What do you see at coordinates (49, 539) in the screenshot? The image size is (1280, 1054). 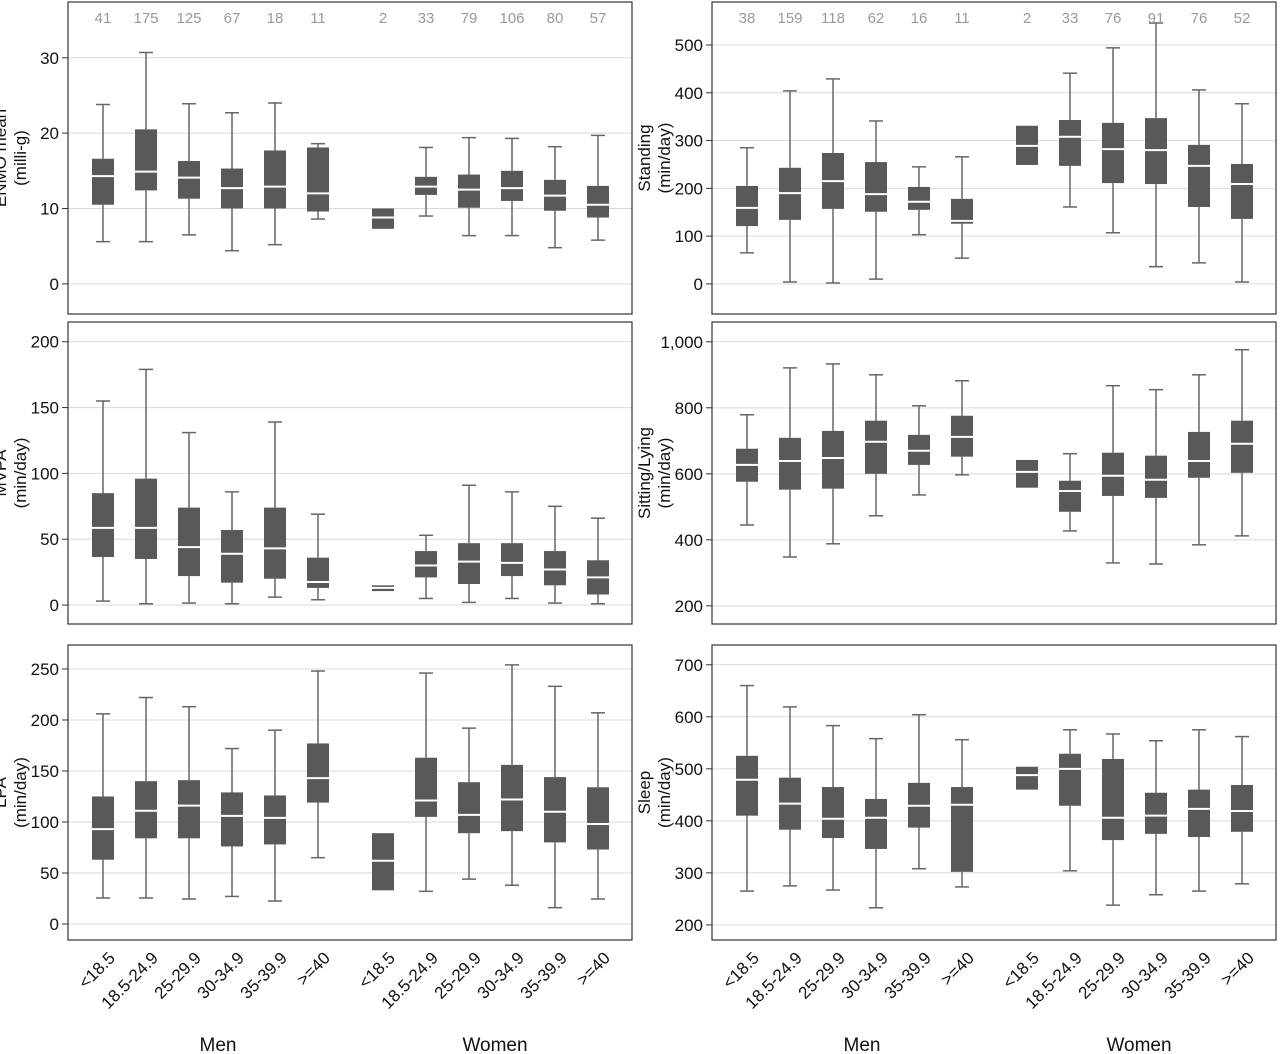 I see `y-tick-label: 50` at bounding box center [49, 539].